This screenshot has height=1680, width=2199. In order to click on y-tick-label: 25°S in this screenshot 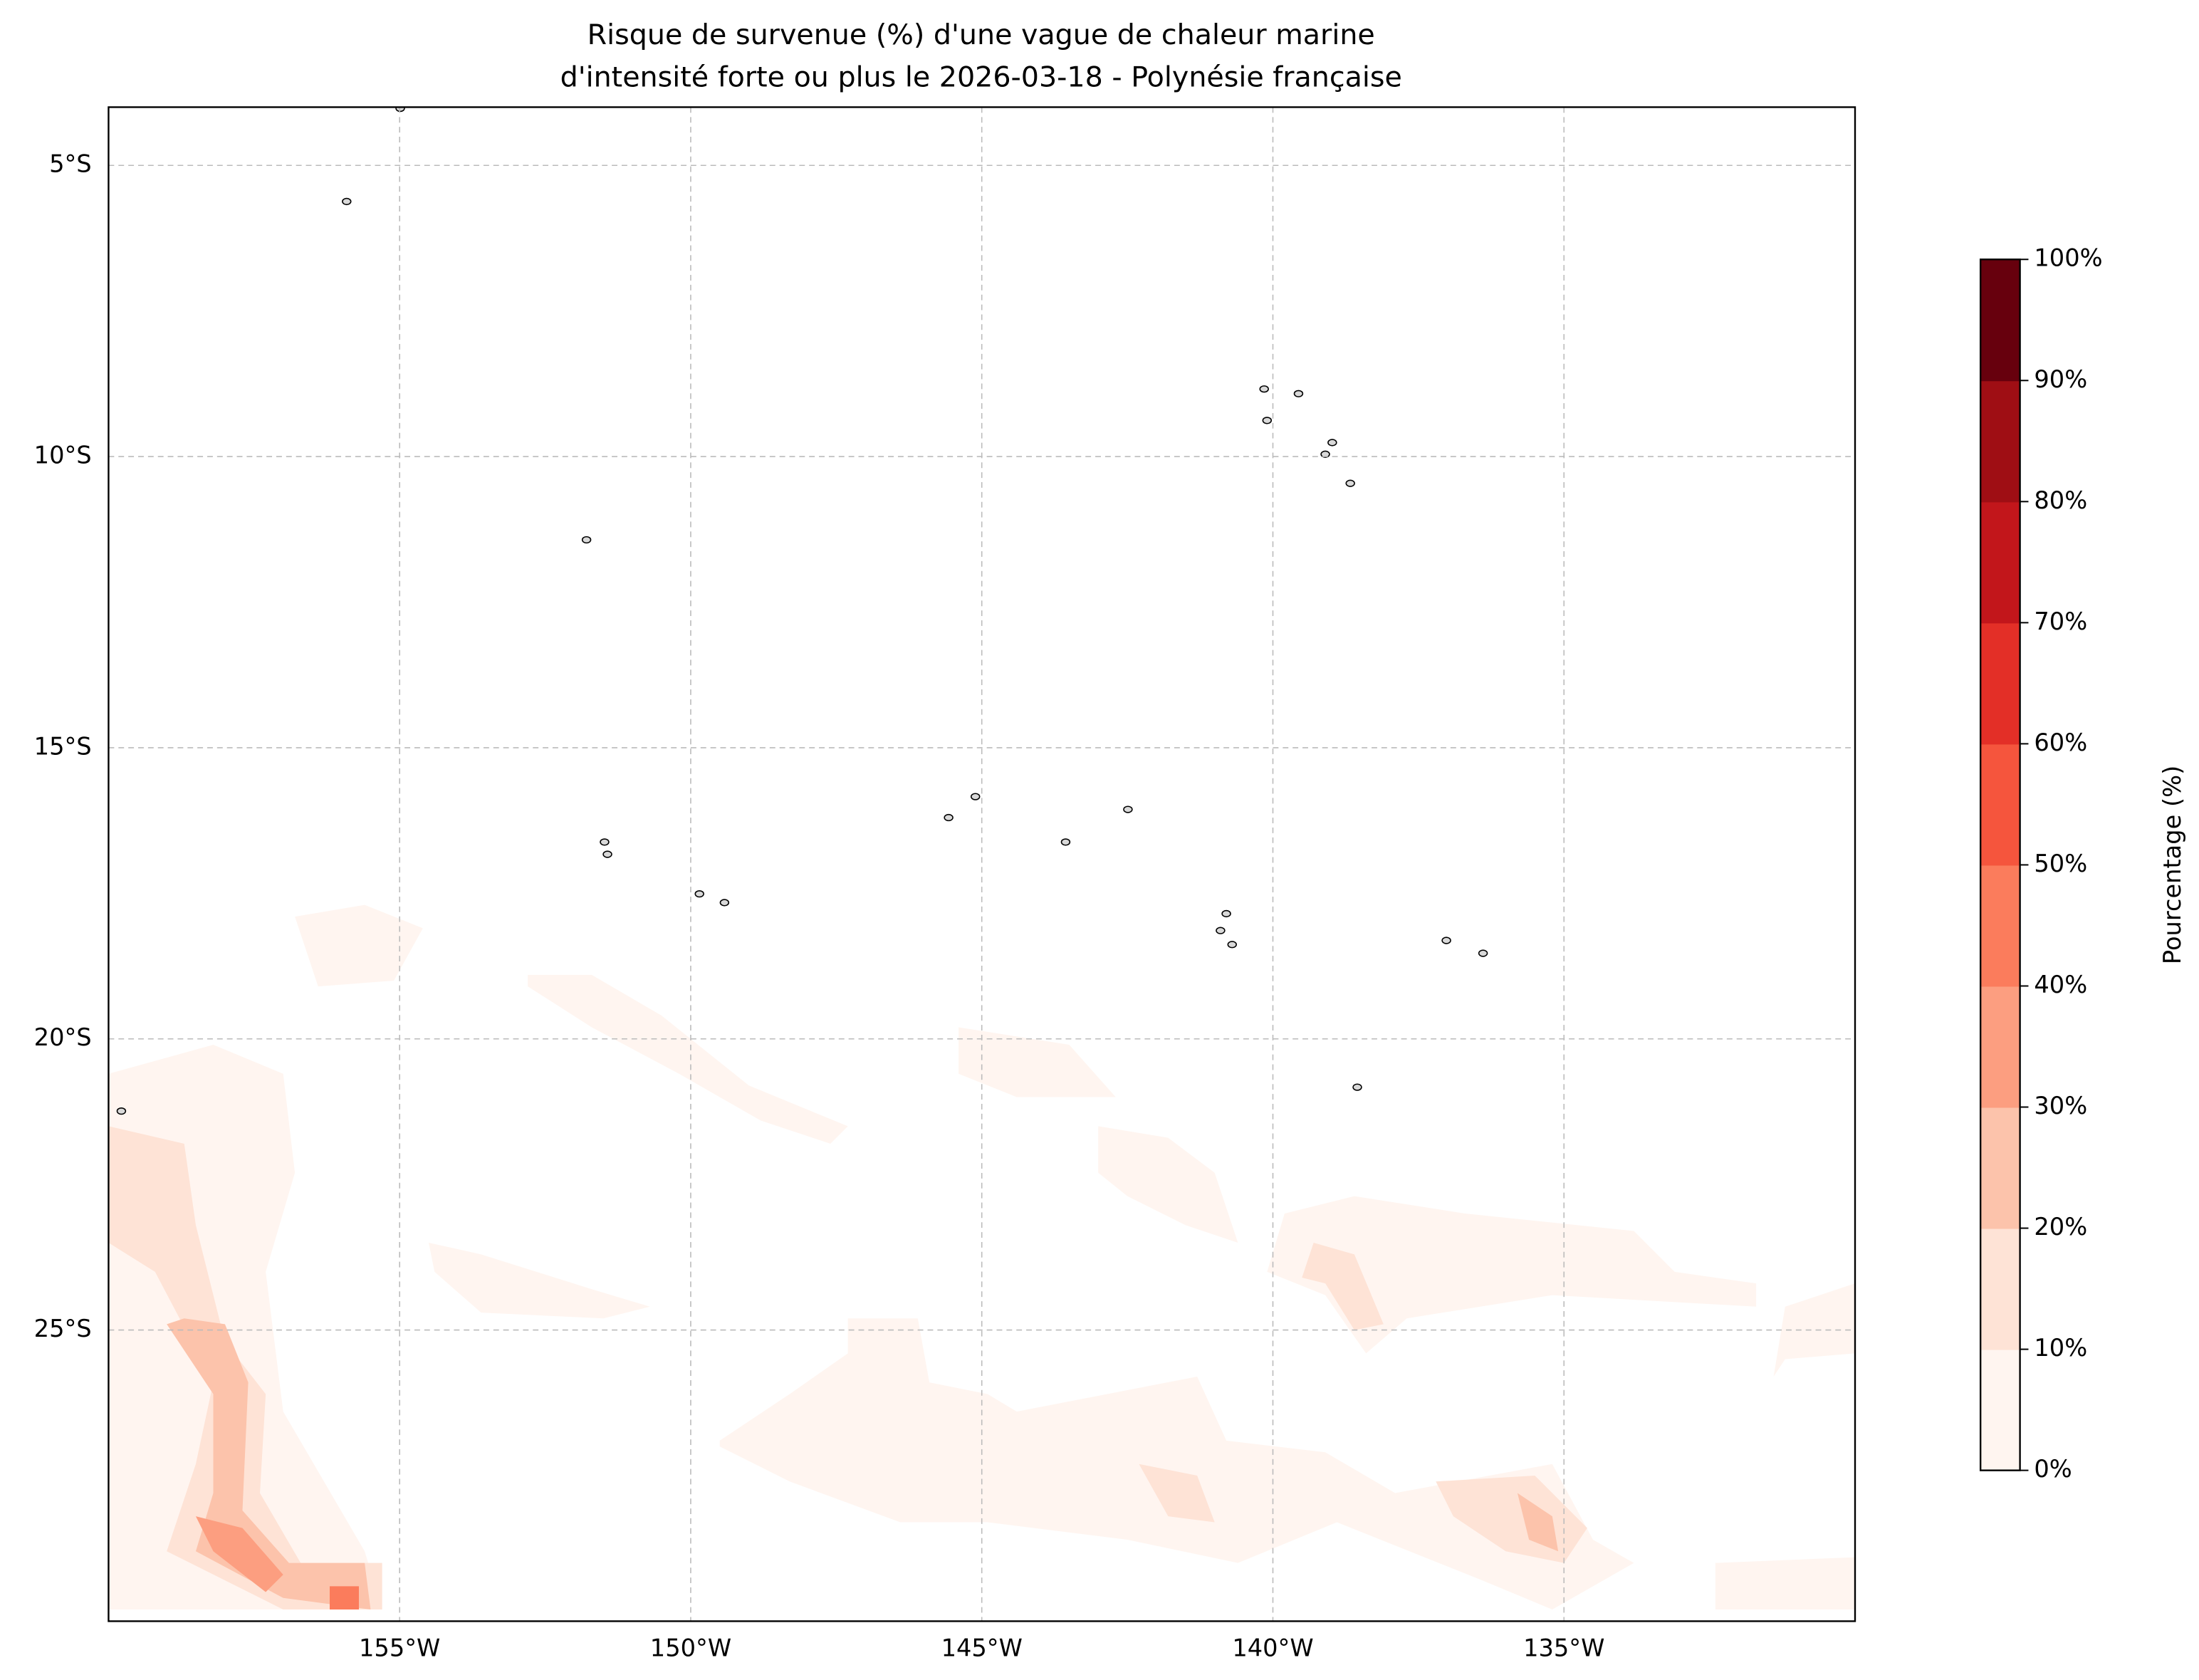, I will do `click(63, 1328)`.